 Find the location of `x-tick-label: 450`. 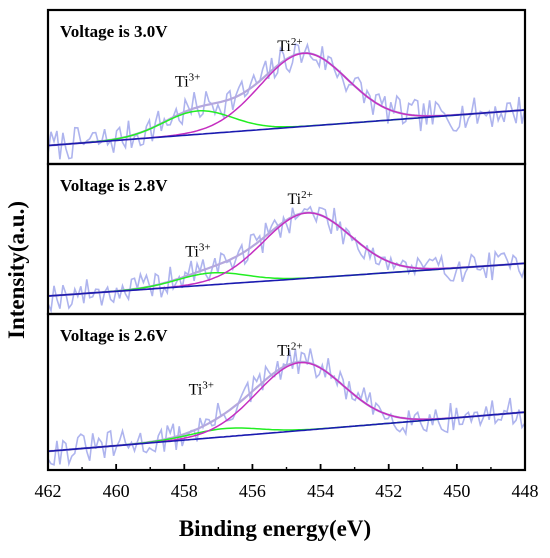

x-tick-label: 450 is located at coordinates (456, 491).